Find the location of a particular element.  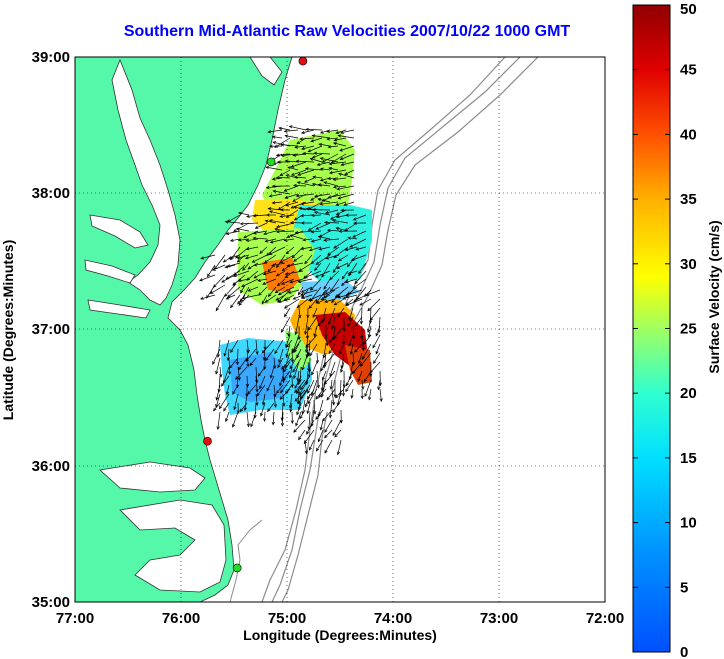

station-marker is located at coordinates (237, 568).